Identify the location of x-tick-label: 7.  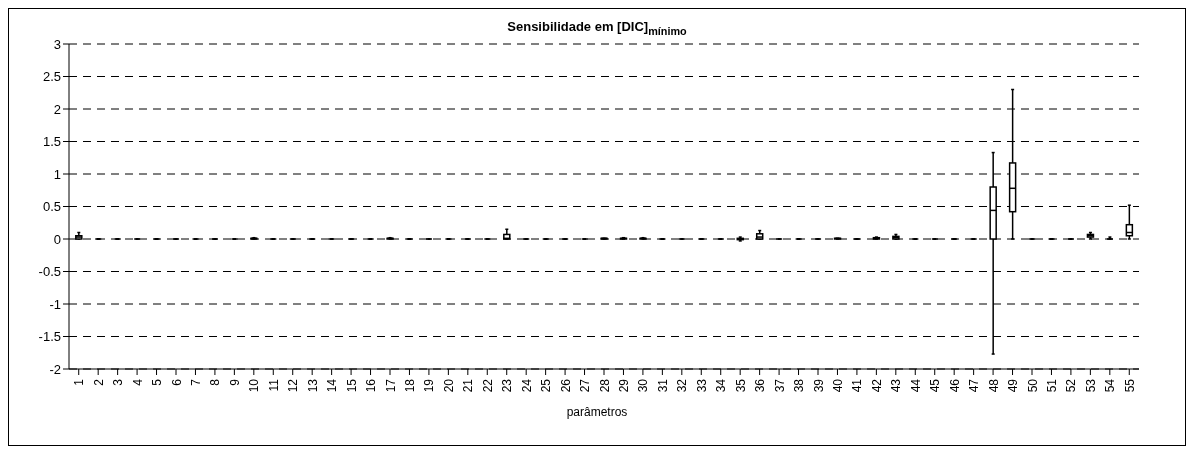
(195, 382).